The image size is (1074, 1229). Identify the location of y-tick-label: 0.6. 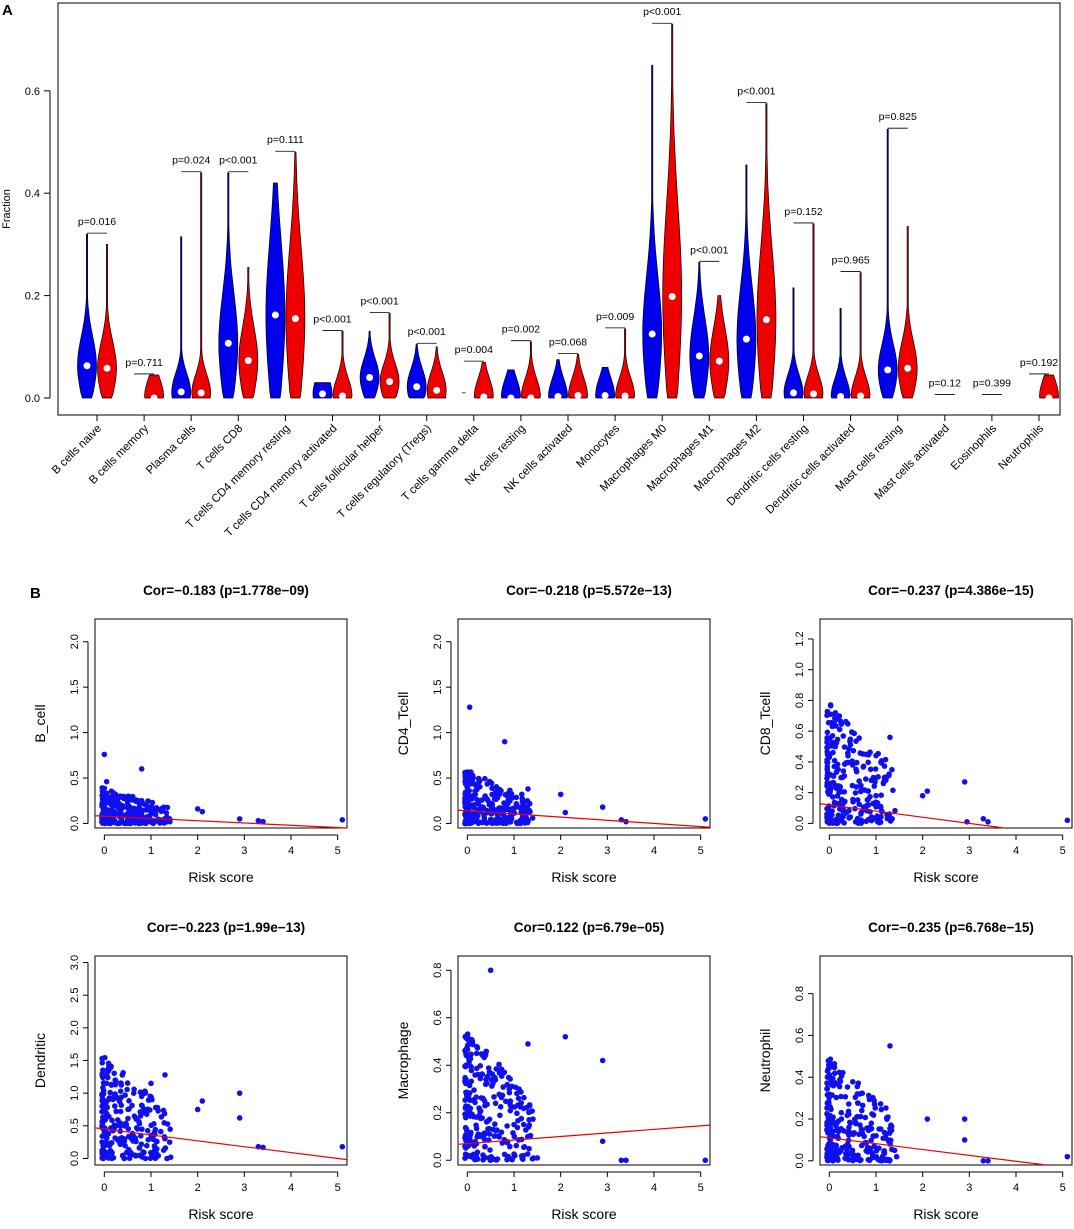
(32, 92).